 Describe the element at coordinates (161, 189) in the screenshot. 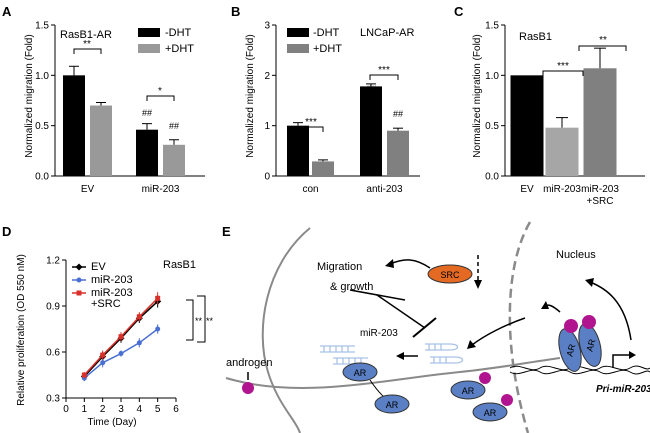

I see `x-tick-label: miR-203` at that location.